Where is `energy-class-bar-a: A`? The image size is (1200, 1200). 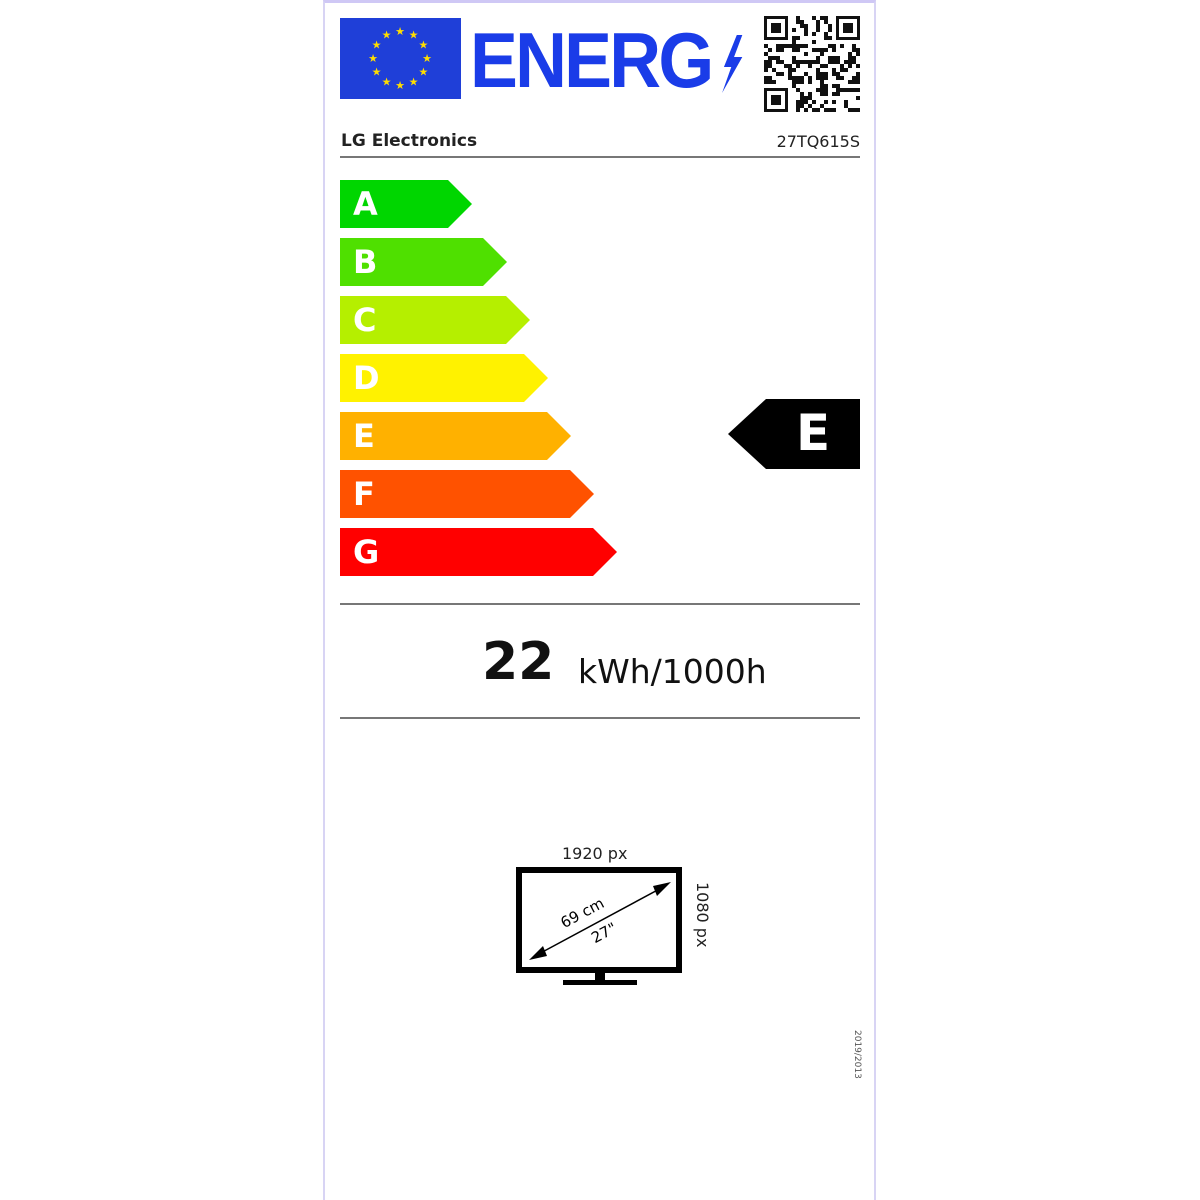
energy-class-bar-a: A is located at coordinates (406, 204).